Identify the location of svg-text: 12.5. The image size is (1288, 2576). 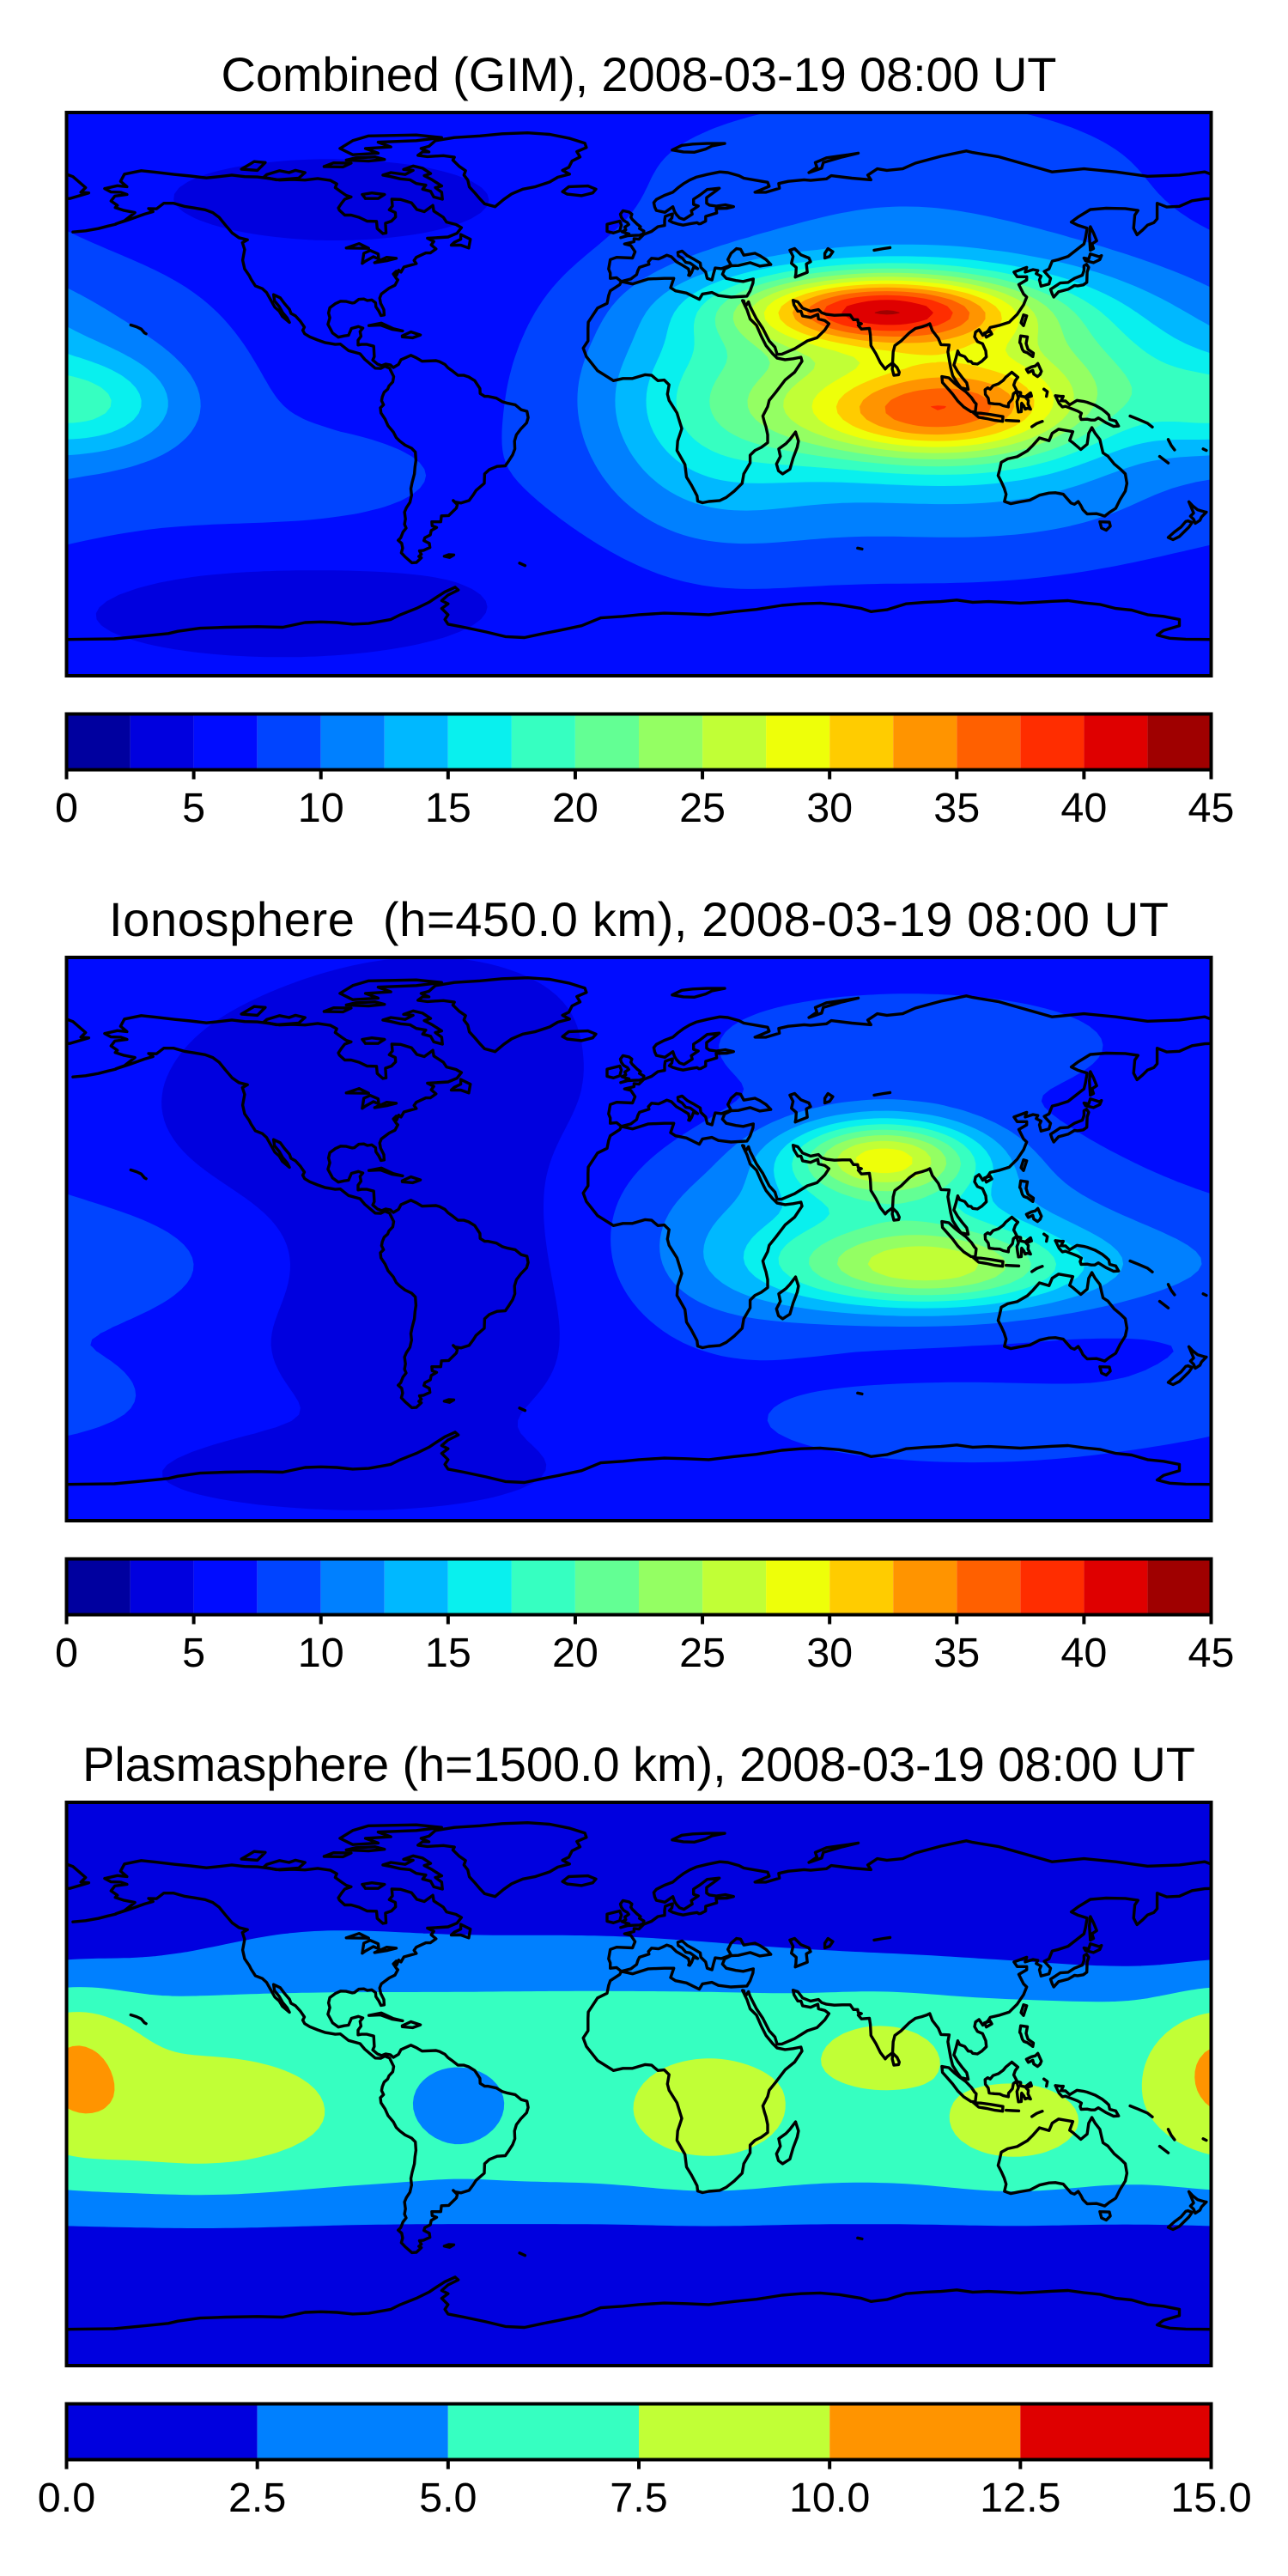
(1020, 2498).